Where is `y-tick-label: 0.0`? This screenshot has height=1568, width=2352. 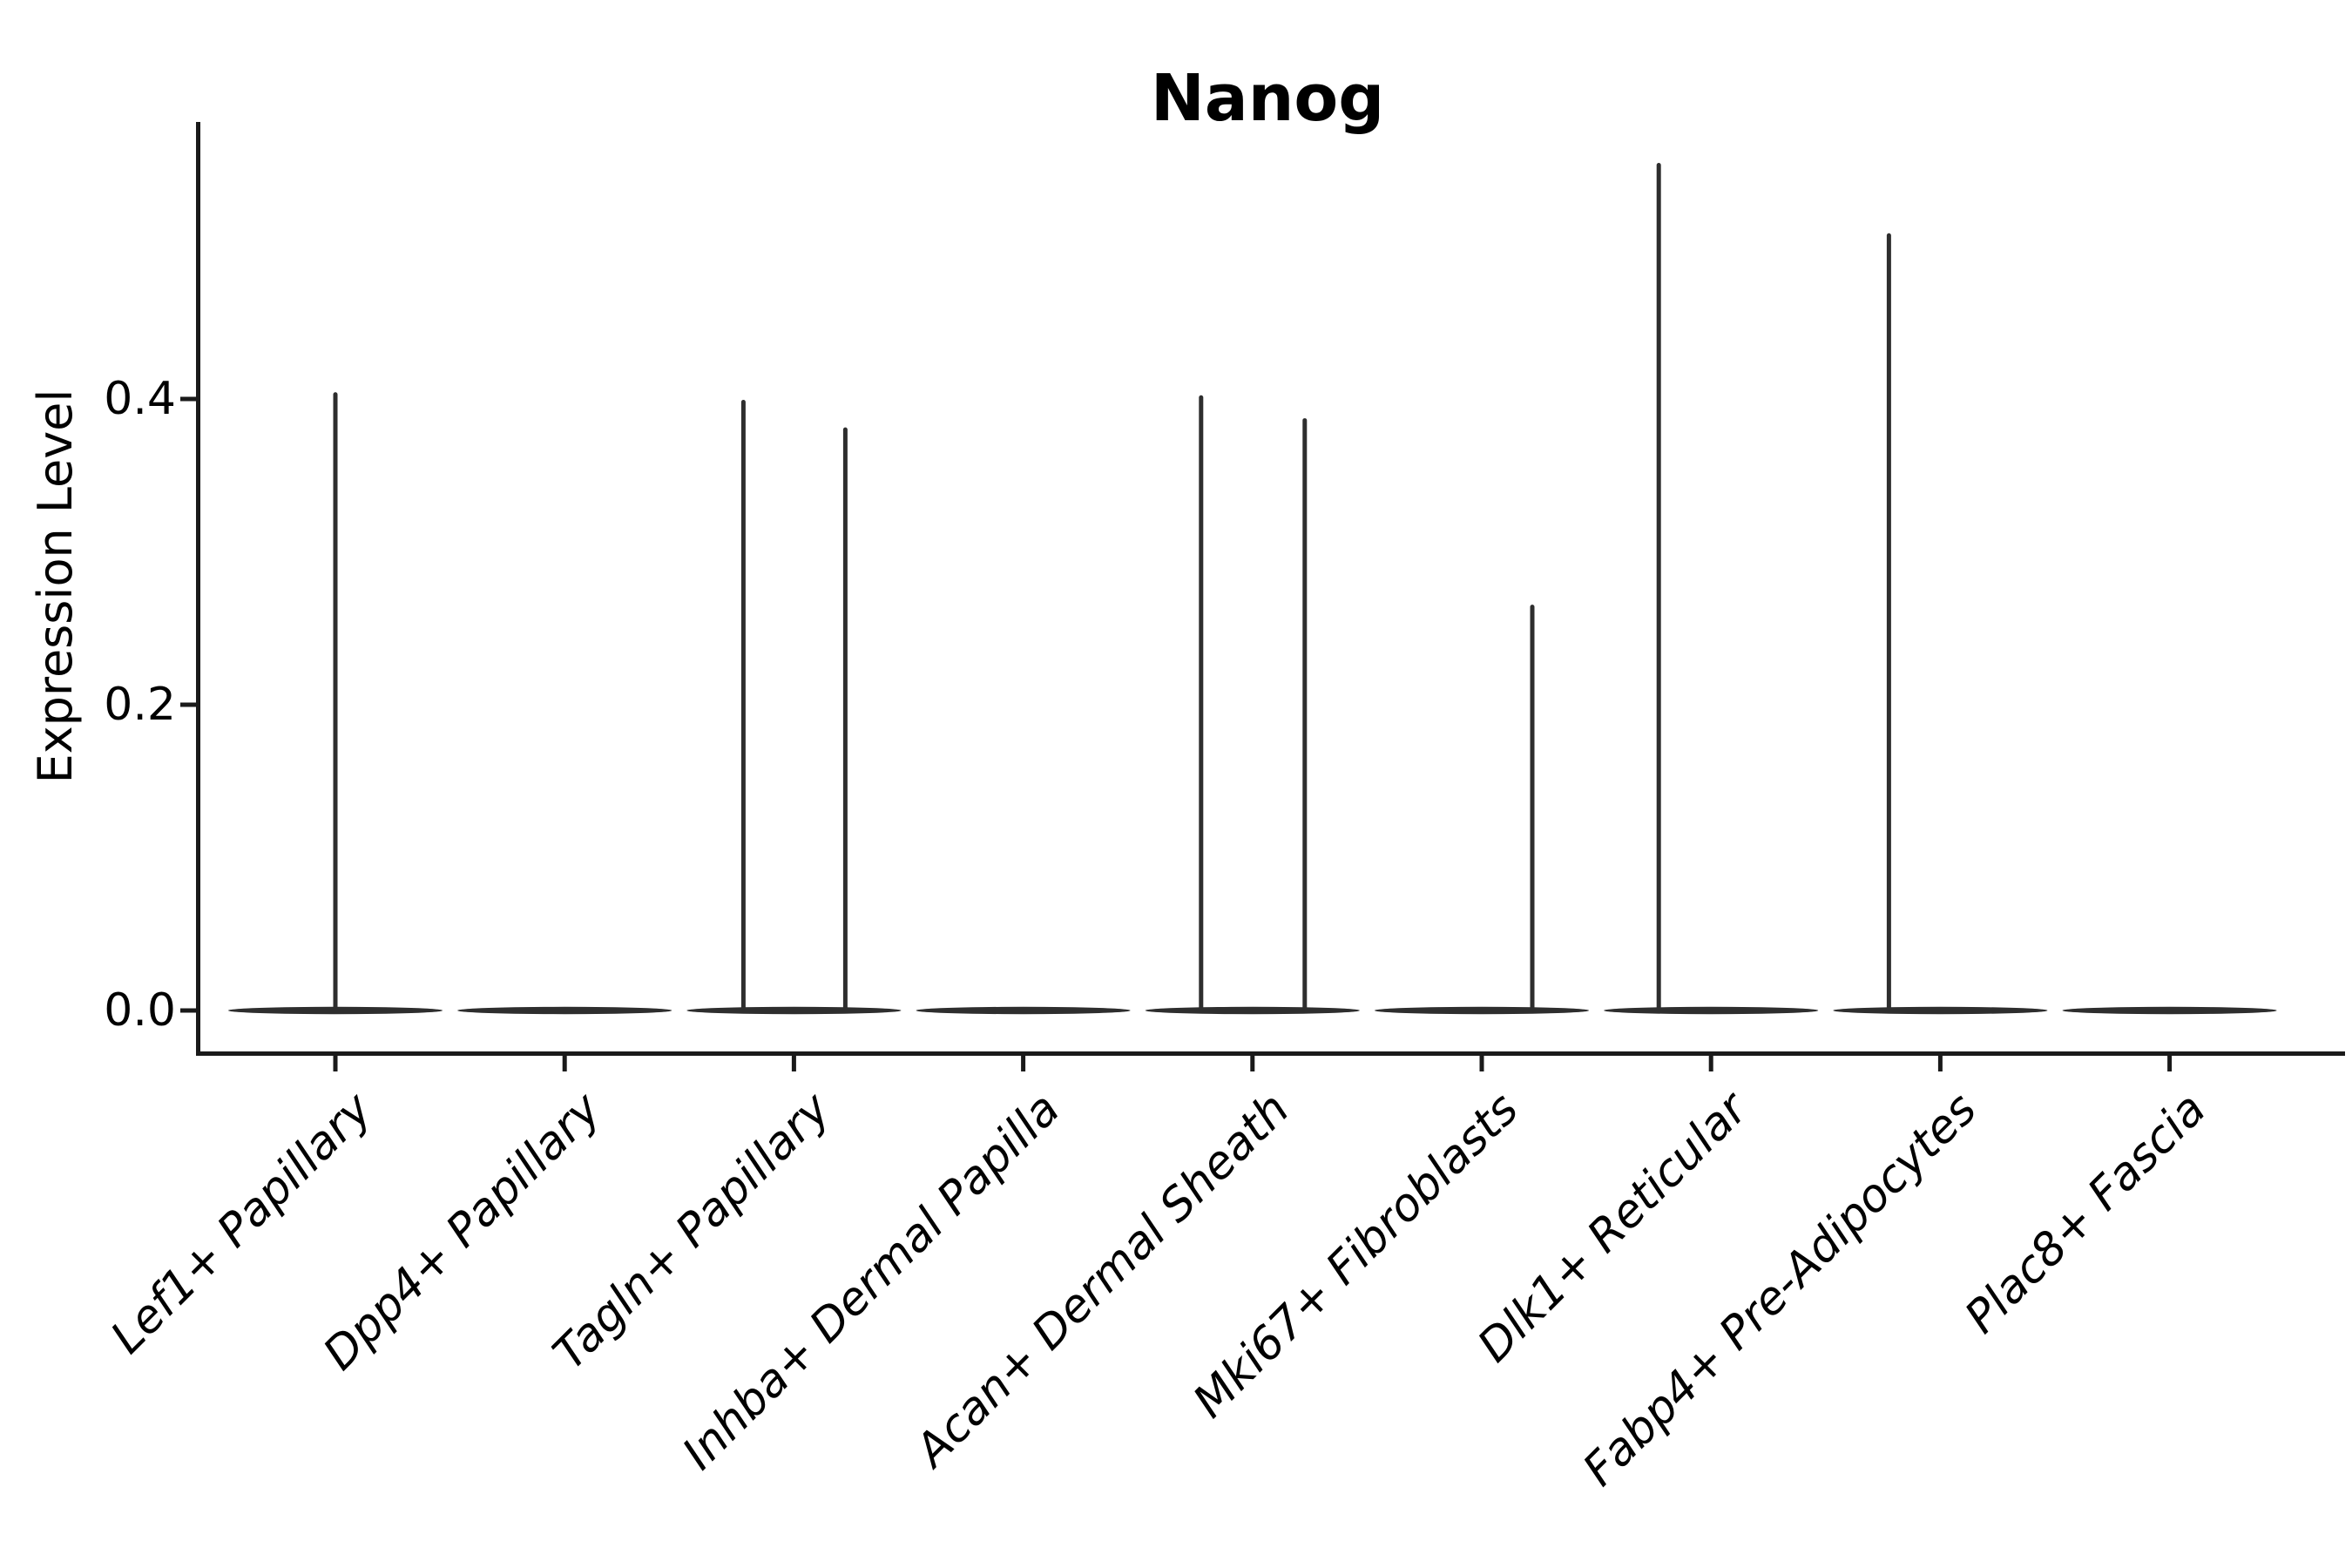
y-tick-label: 0.0 is located at coordinates (140, 1011).